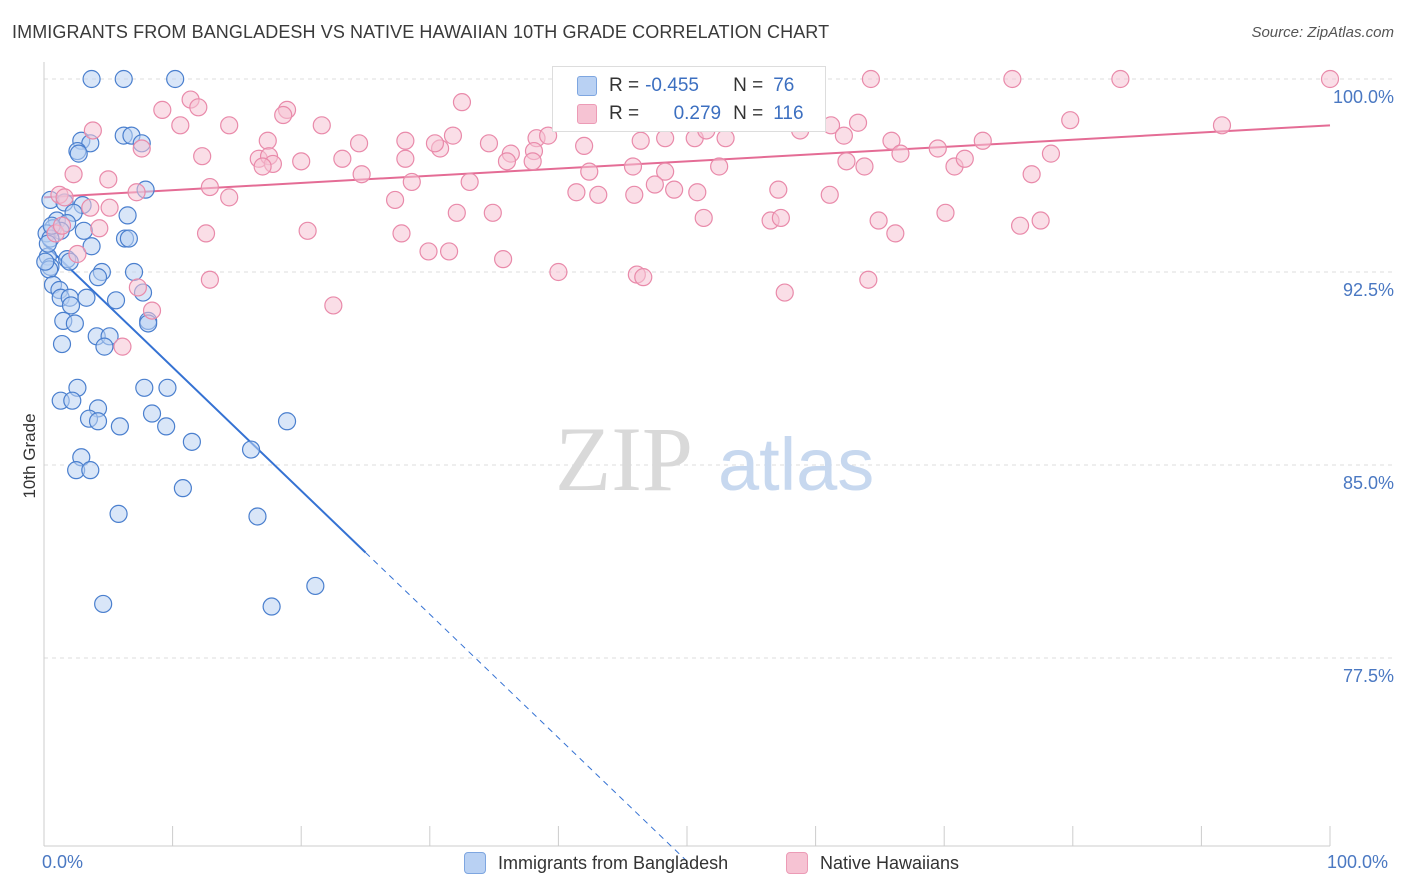 This screenshot has height=892, width=1406. I want to click on stats-row-bangladesh: R = -0.455 N = 76, so click(685, 86).